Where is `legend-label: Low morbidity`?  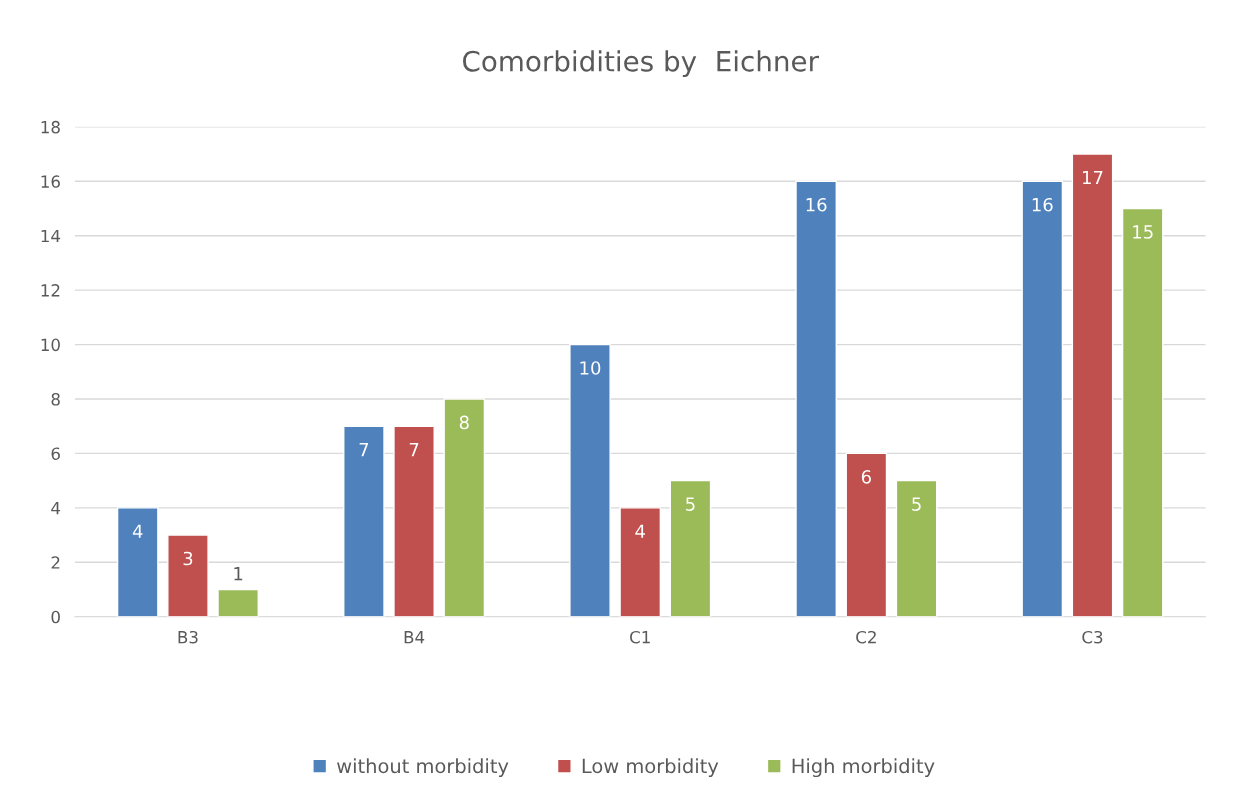 legend-label: Low morbidity is located at coordinates (650, 768).